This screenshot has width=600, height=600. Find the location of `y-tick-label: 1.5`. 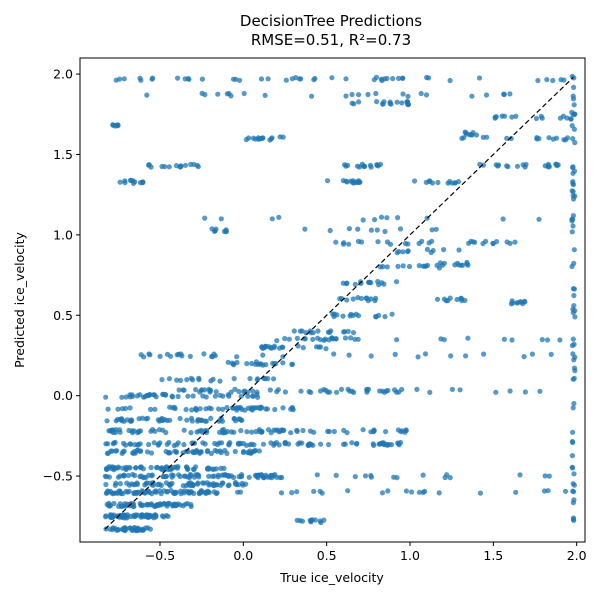

y-tick-label: 1.5 is located at coordinates (63, 154).